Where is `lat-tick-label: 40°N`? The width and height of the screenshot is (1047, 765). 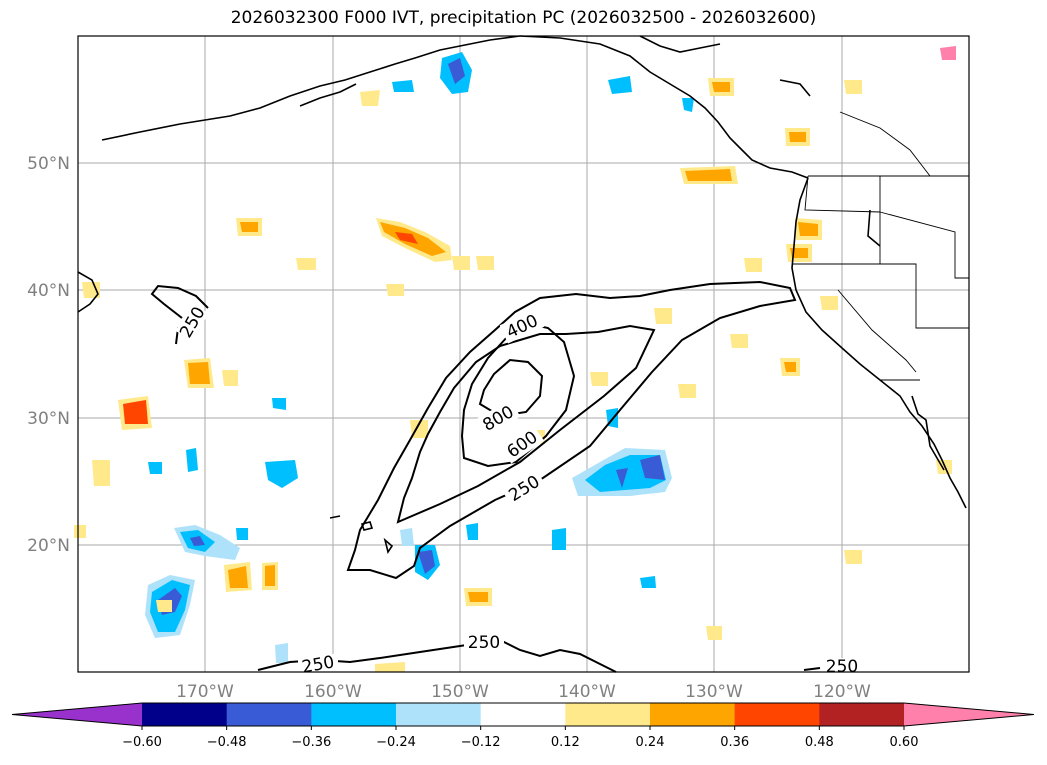
lat-tick-label: 40°N is located at coordinates (48, 291).